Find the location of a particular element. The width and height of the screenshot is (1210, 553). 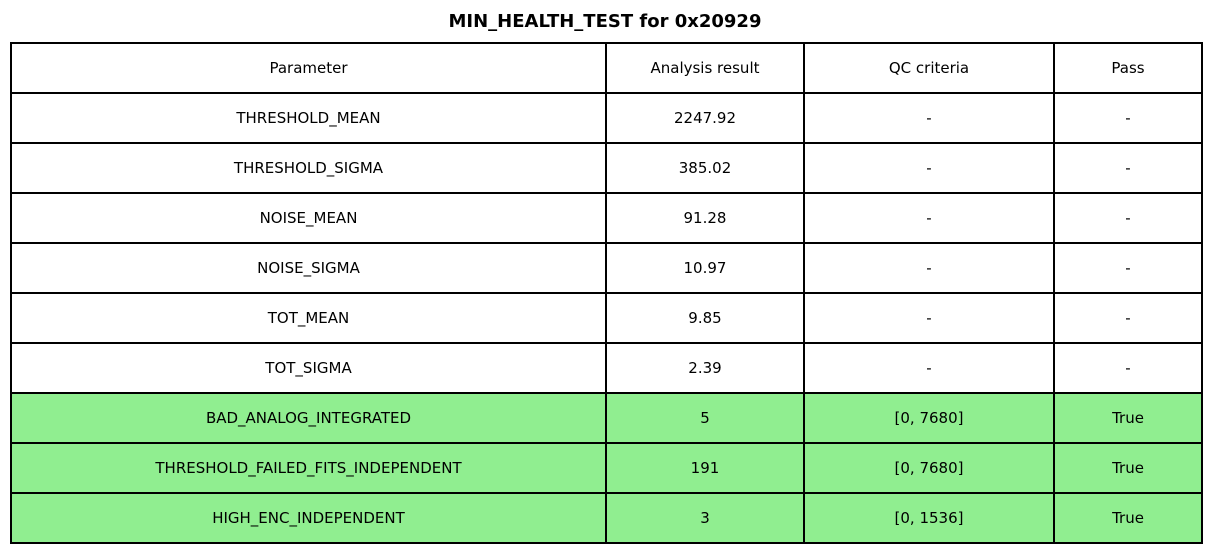

col-header-parameter: Parameter is located at coordinates (308, 68).